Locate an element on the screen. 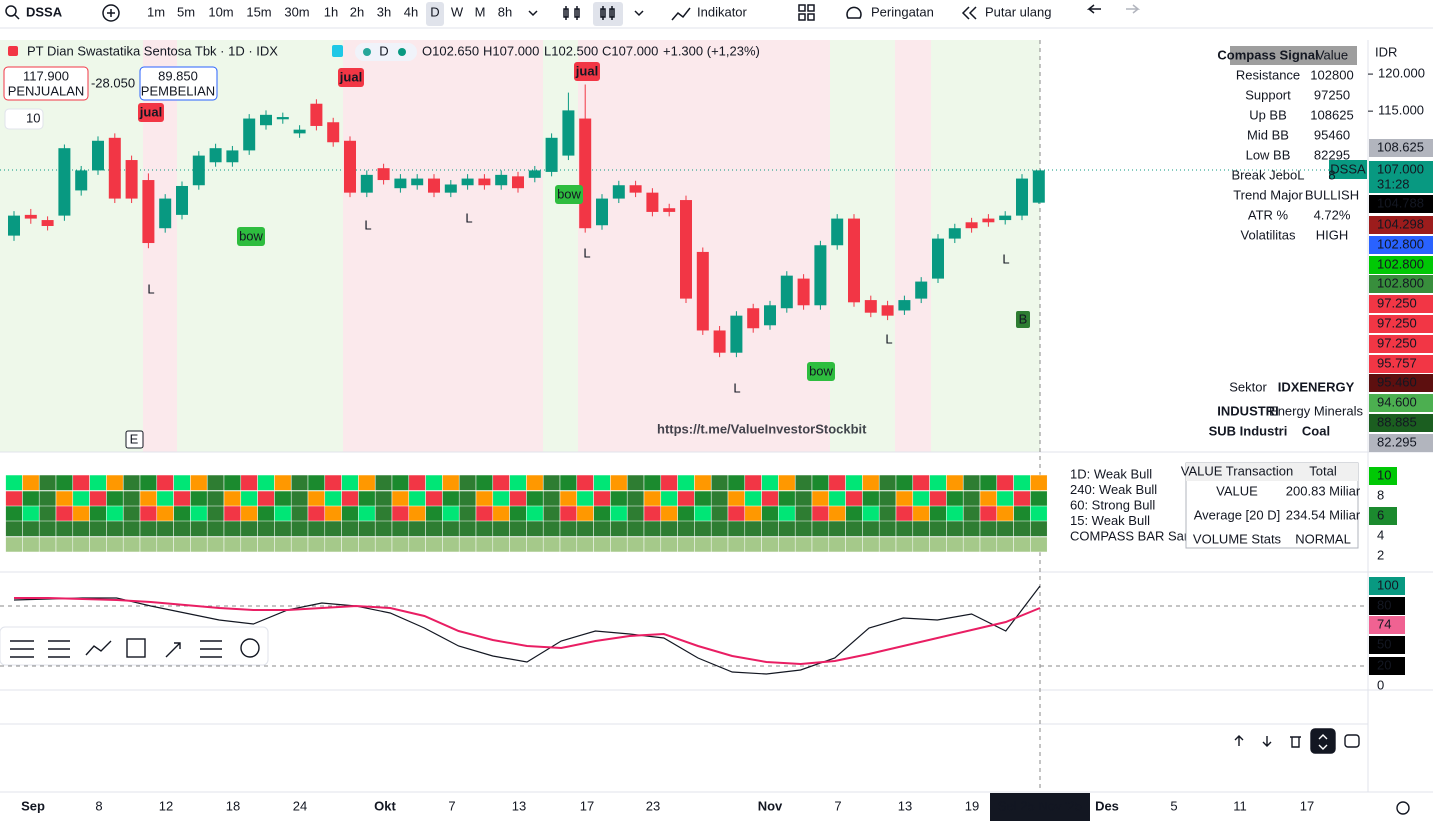 The image size is (1433, 821). interval-button: 4h is located at coordinates (411, 11).